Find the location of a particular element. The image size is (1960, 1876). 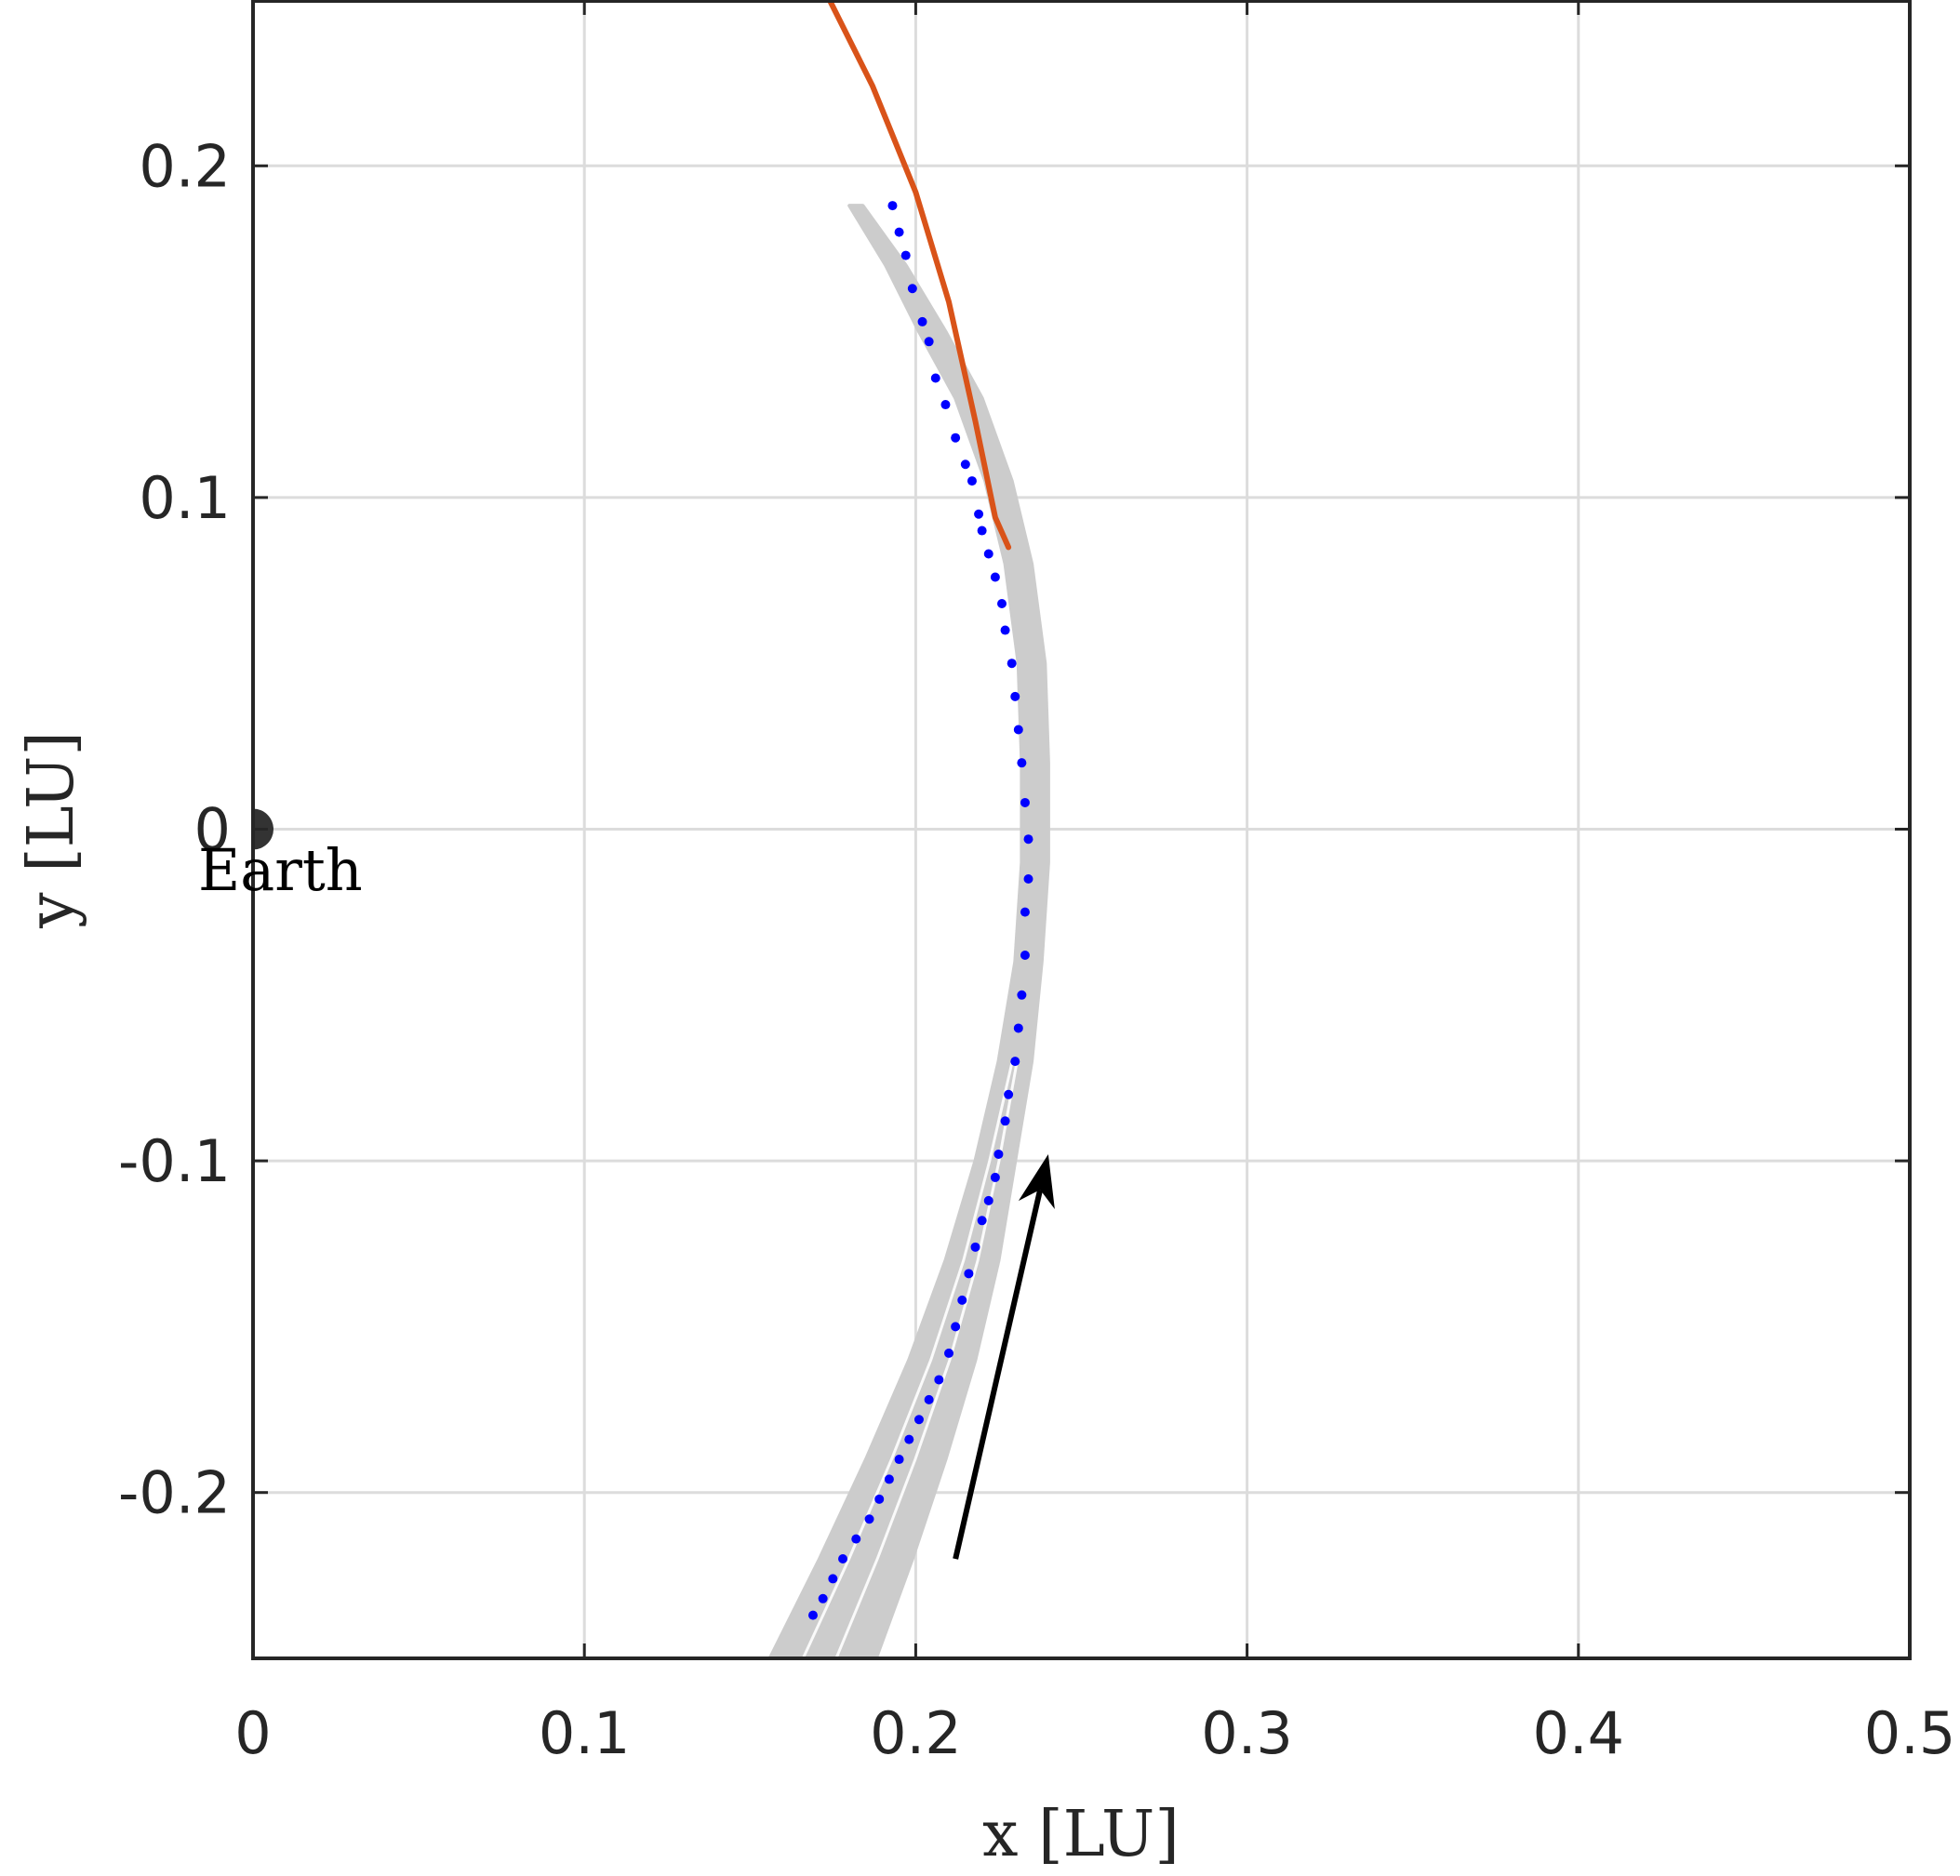

y-tick-label: -0.2 is located at coordinates (174, 1493).